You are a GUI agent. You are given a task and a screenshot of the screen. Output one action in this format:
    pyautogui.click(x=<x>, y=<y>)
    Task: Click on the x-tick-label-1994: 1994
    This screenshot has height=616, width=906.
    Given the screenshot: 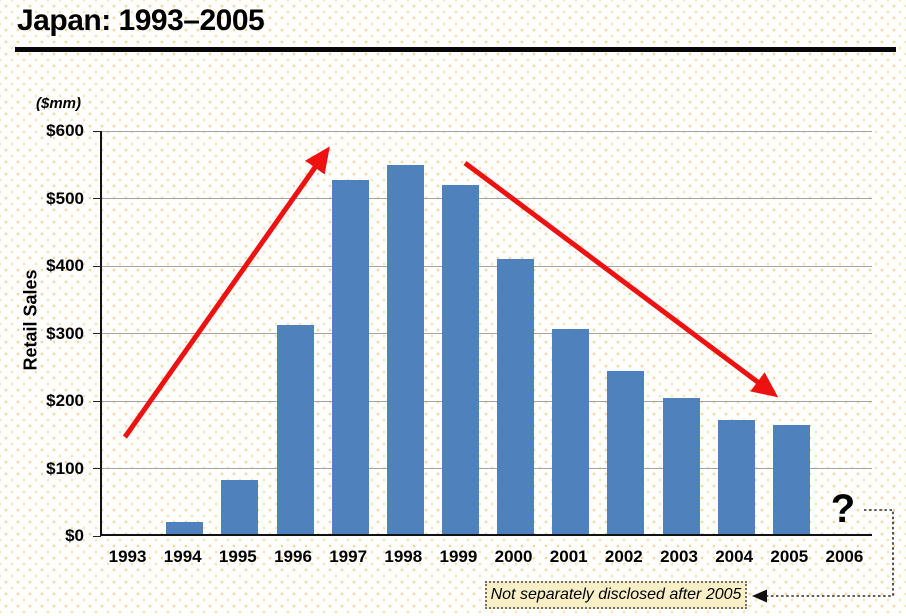 What is the action you would take?
    pyautogui.click(x=182, y=556)
    